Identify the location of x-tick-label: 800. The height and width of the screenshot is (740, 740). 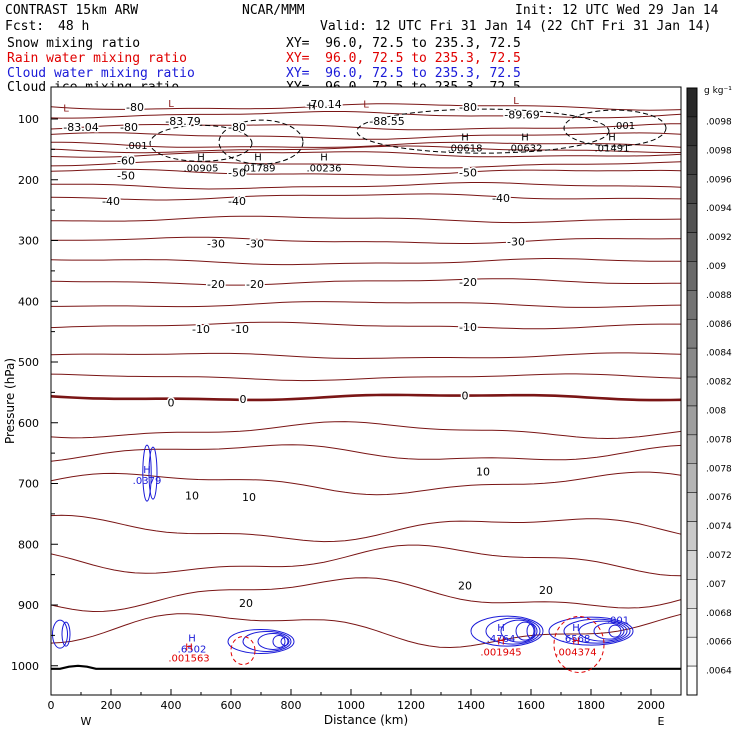
(291, 705).